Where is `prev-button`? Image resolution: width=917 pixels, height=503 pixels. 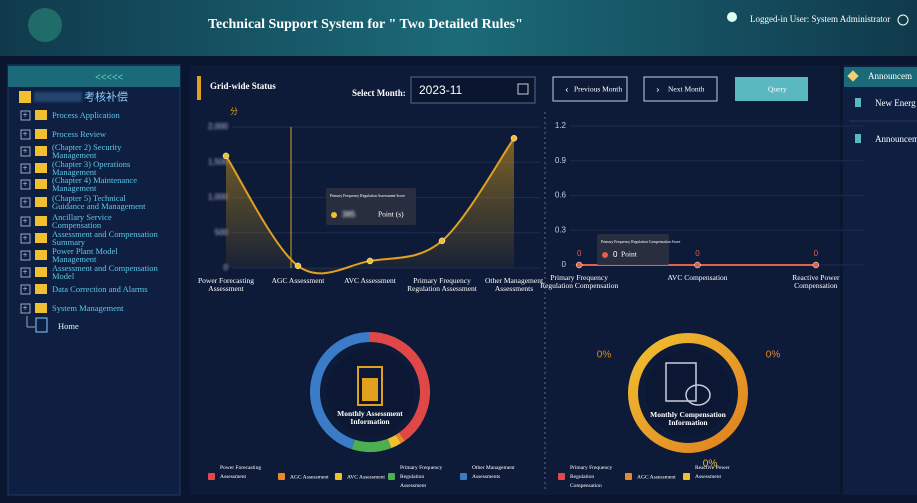 prev-button is located at coordinates (590, 89).